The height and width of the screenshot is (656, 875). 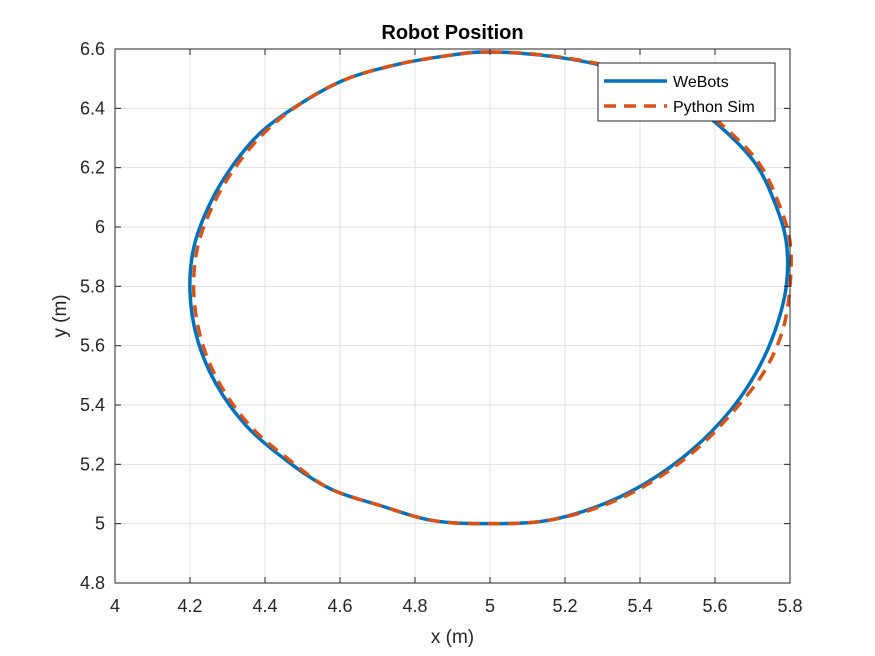 I want to click on x-tick-label: 5.2, so click(x=564, y=606).